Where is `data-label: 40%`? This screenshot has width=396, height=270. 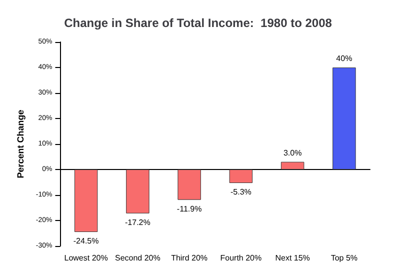
data-label: 40% is located at coordinates (344, 58).